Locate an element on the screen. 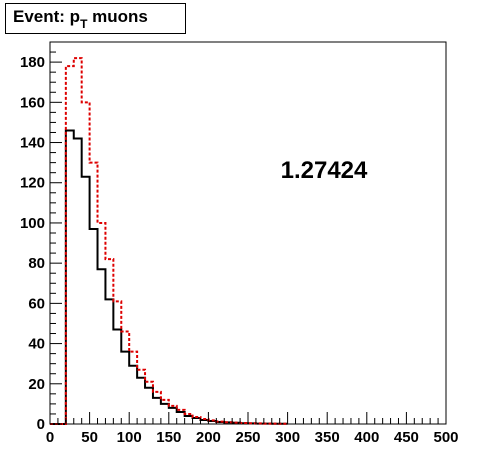 This screenshot has width=496, height=472. x-tick-label: 100 is located at coordinates (129, 437).